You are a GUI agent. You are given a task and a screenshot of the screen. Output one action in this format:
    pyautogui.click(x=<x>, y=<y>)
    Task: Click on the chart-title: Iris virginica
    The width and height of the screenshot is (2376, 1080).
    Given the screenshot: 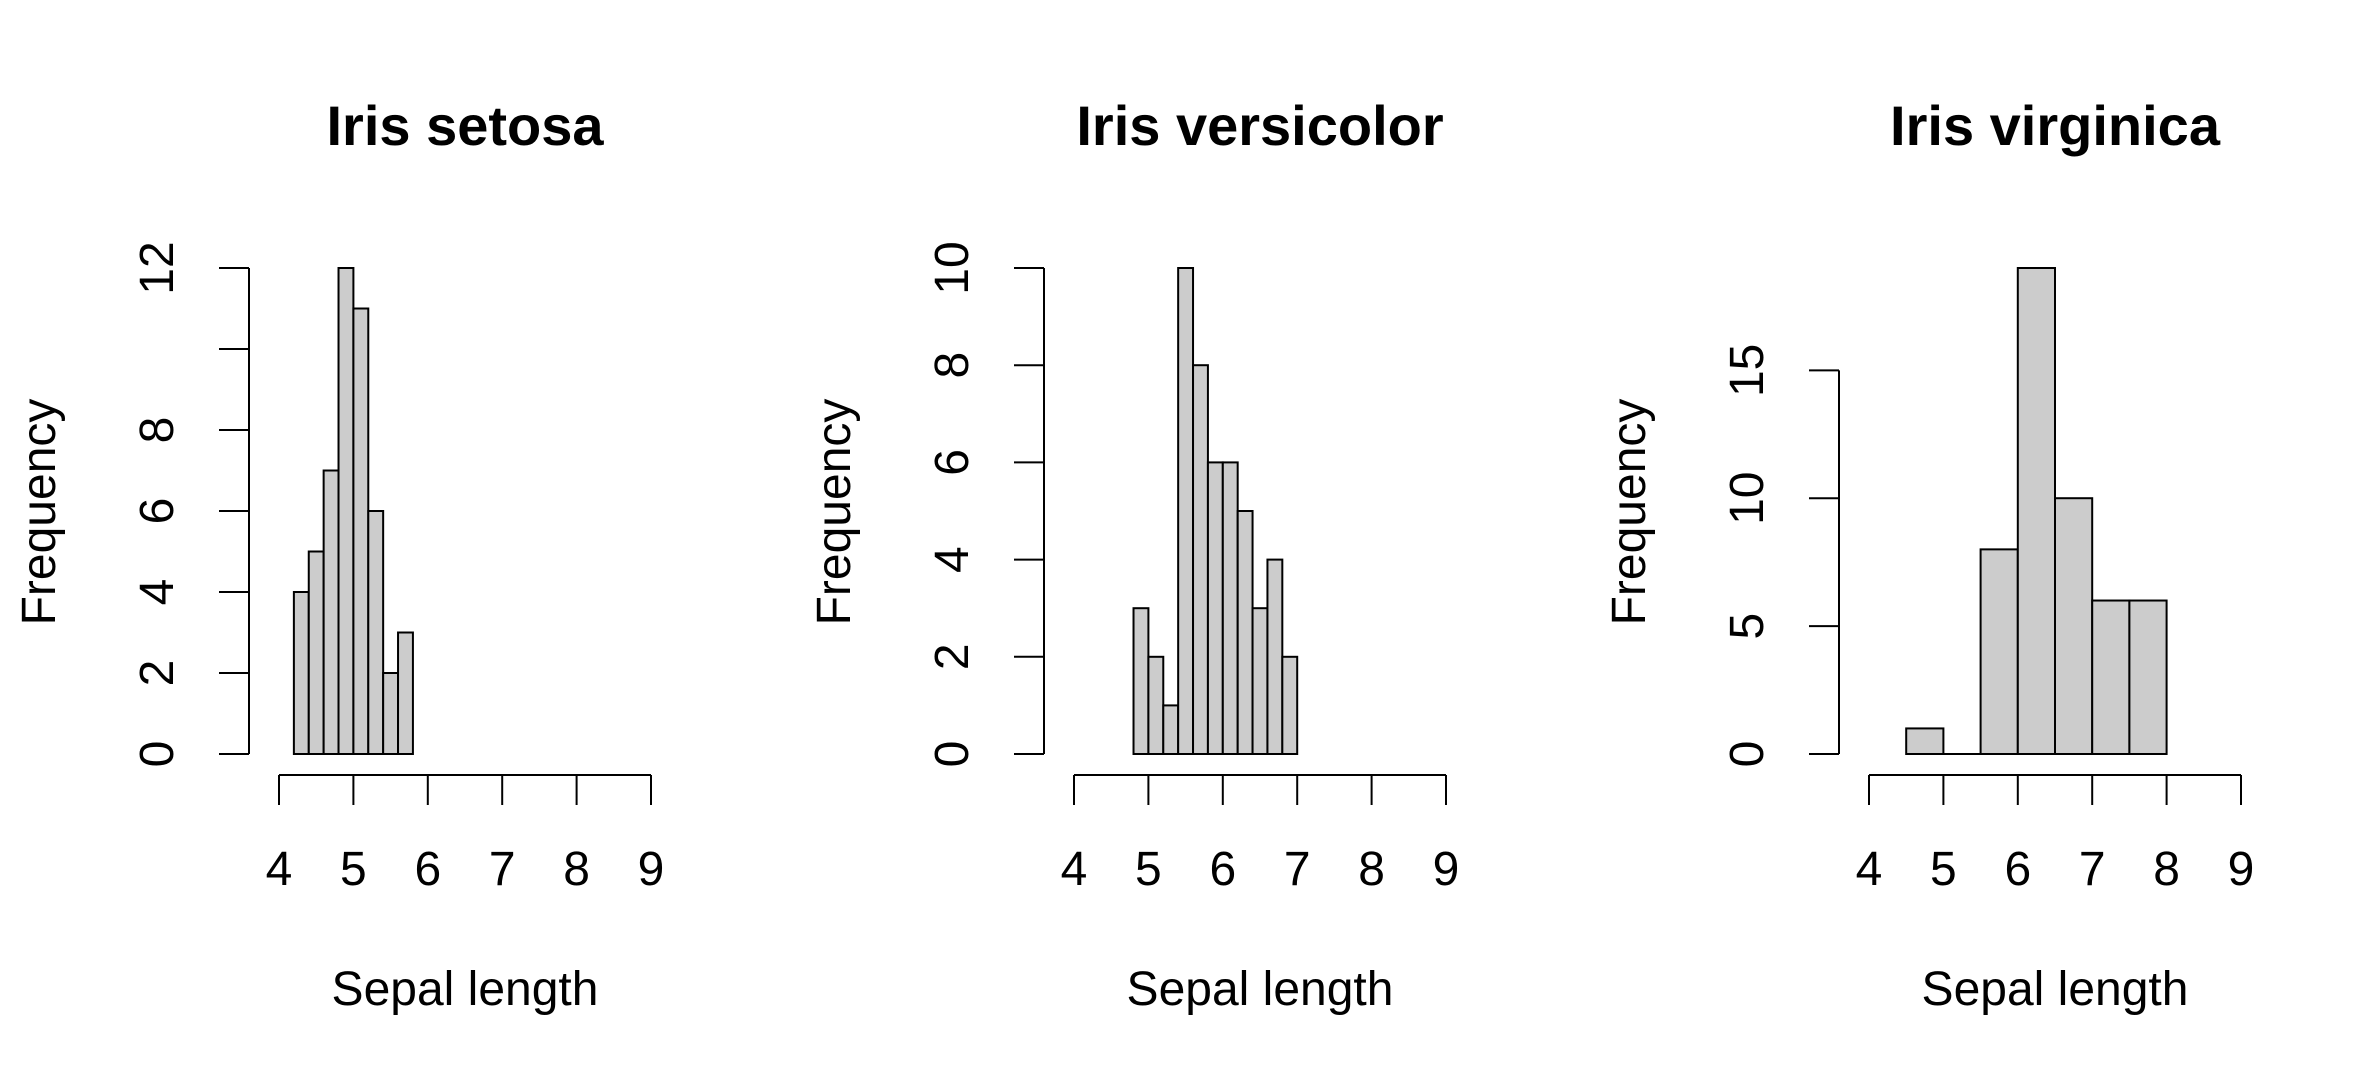 What is the action you would take?
    pyautogui.click(x=2055, y=125)
    